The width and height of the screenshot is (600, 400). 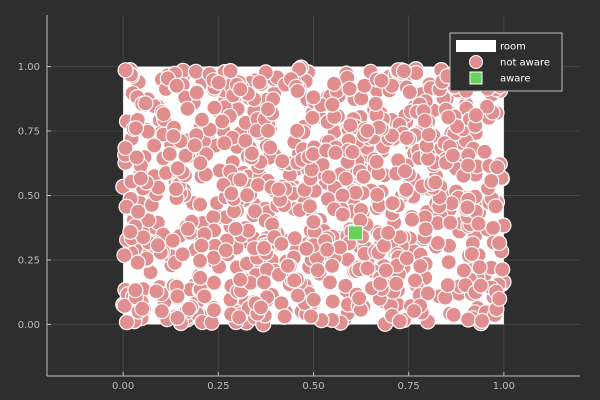 I want to click on y-tick-label: 0.00, so click(x=29, y=325).